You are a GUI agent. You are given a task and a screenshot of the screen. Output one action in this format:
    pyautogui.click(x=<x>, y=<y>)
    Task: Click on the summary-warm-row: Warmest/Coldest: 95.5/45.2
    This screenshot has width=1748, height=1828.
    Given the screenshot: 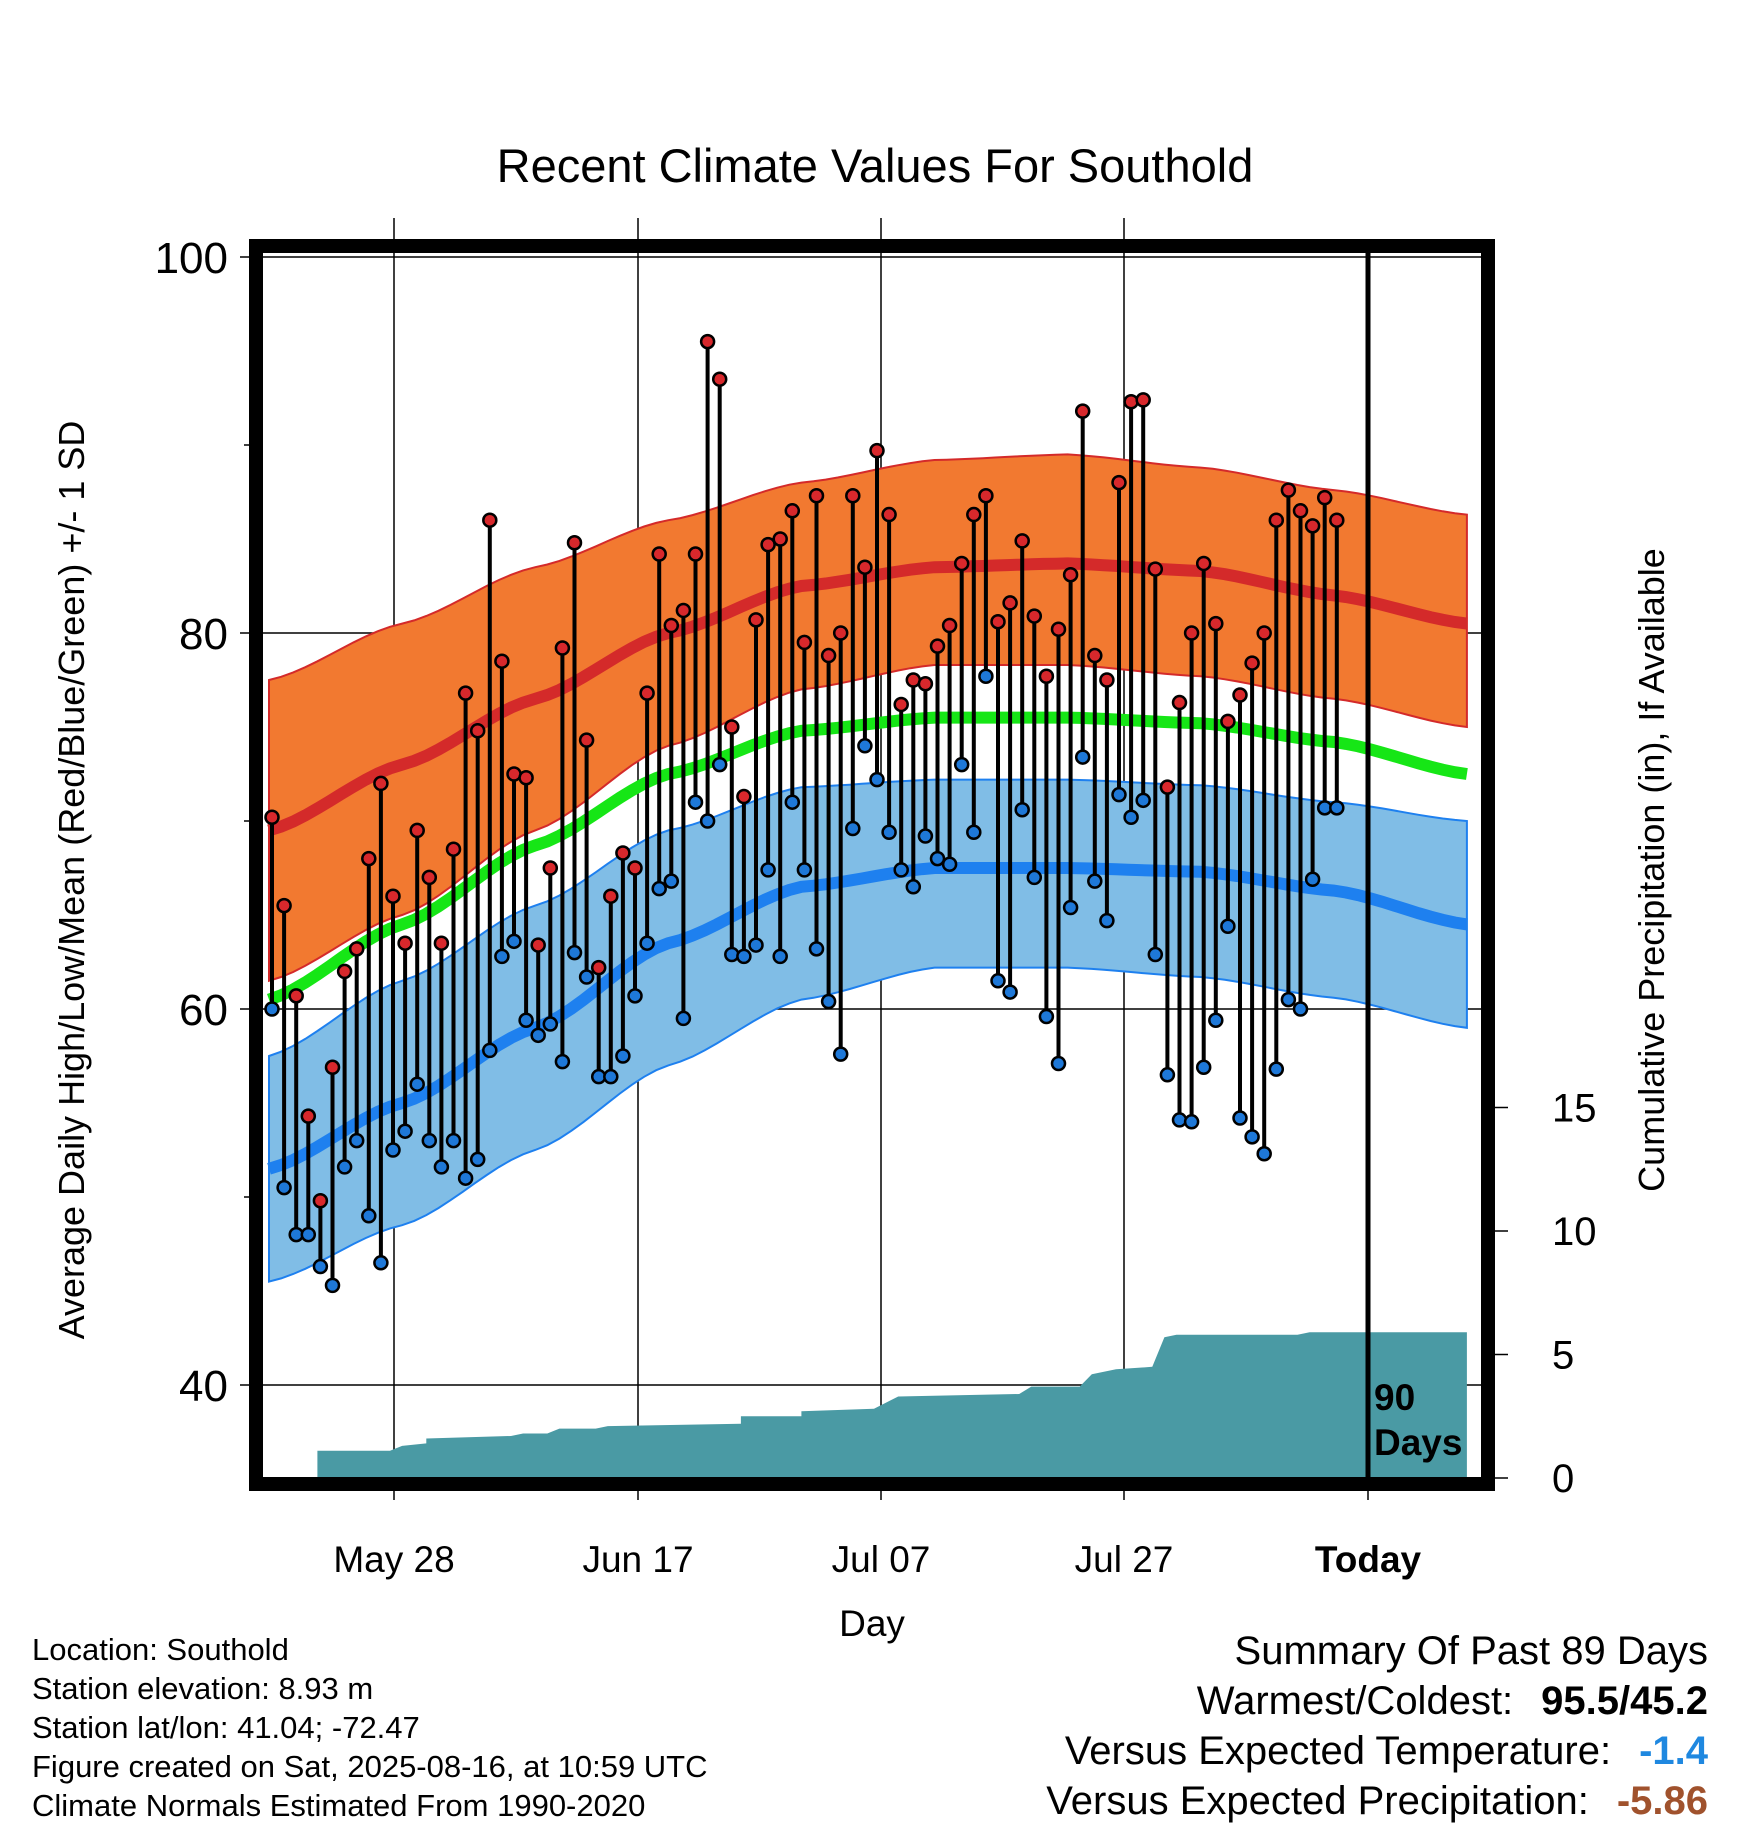 What is the action you would take?
    pyautogui.click(x=1377, y=1701)
    